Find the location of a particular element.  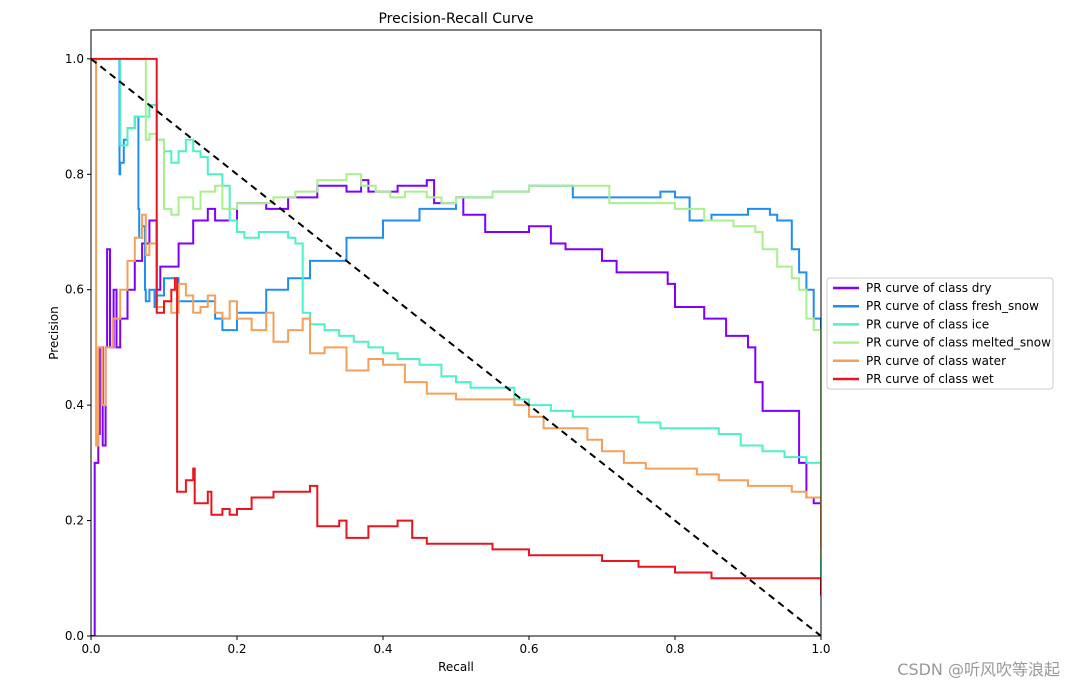

y-tick-label: 0.4 is located at coordinates (74, 405).